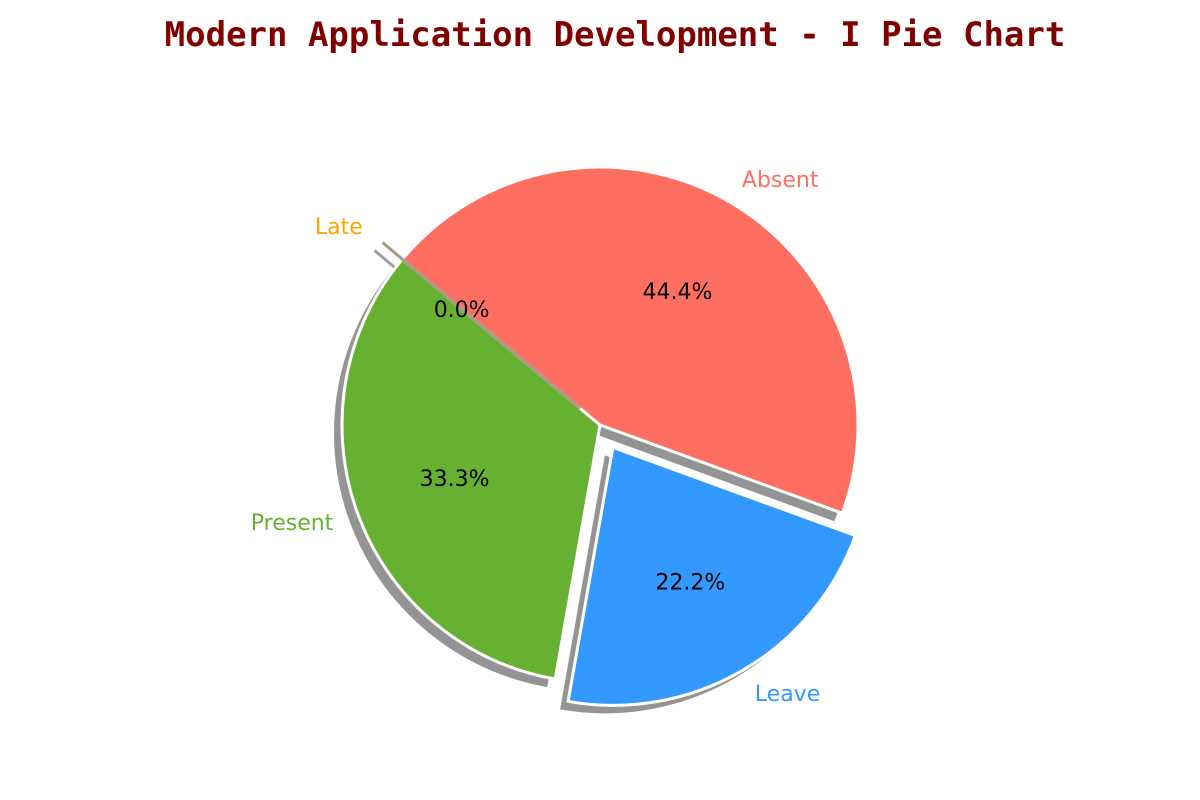  I want to click on category-label-present: Present, so click(292, 523).